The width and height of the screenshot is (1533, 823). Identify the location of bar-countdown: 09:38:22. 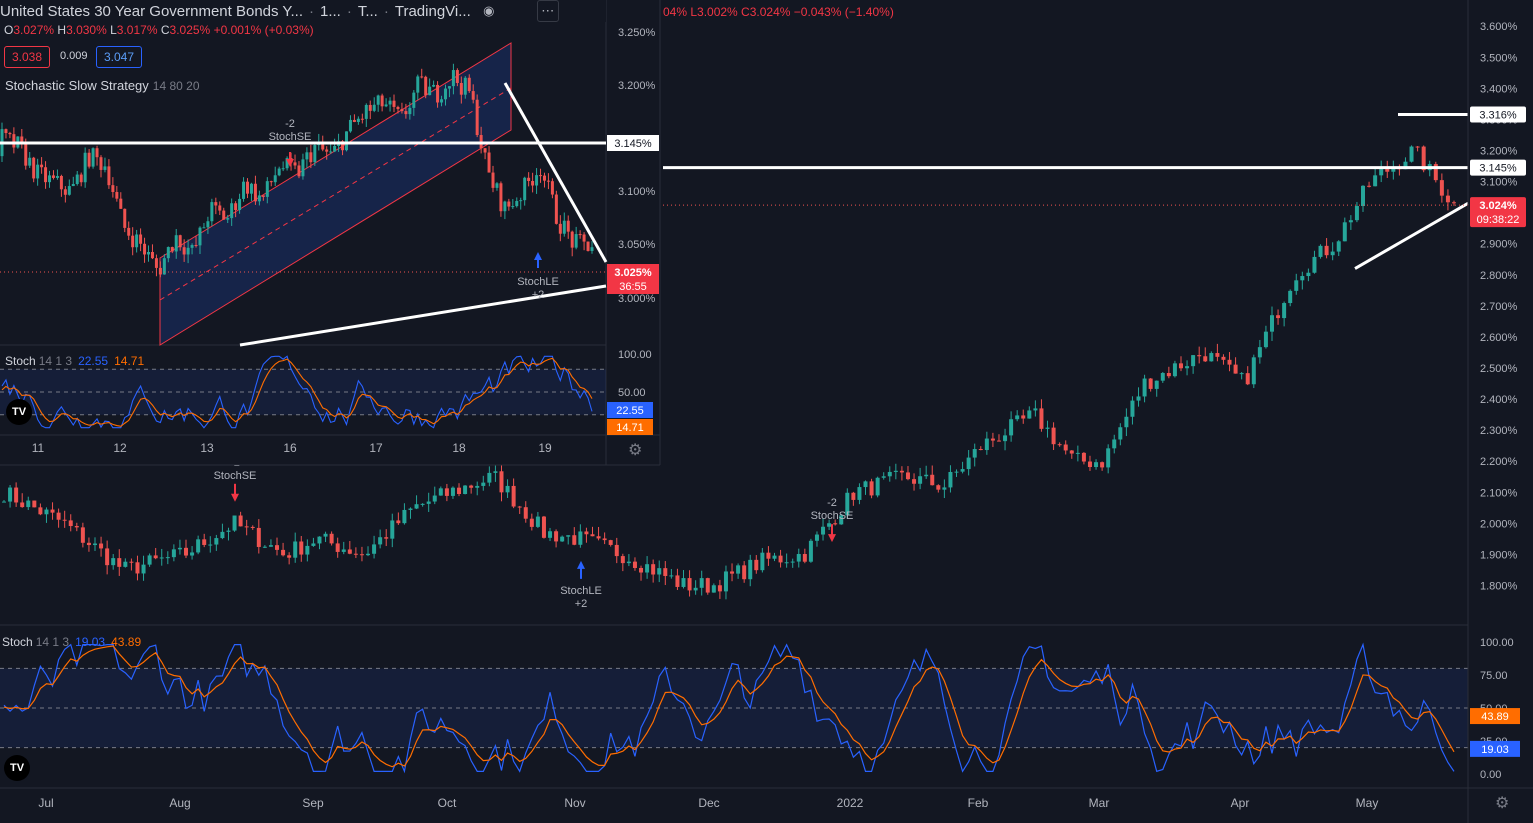
(1498, 220).